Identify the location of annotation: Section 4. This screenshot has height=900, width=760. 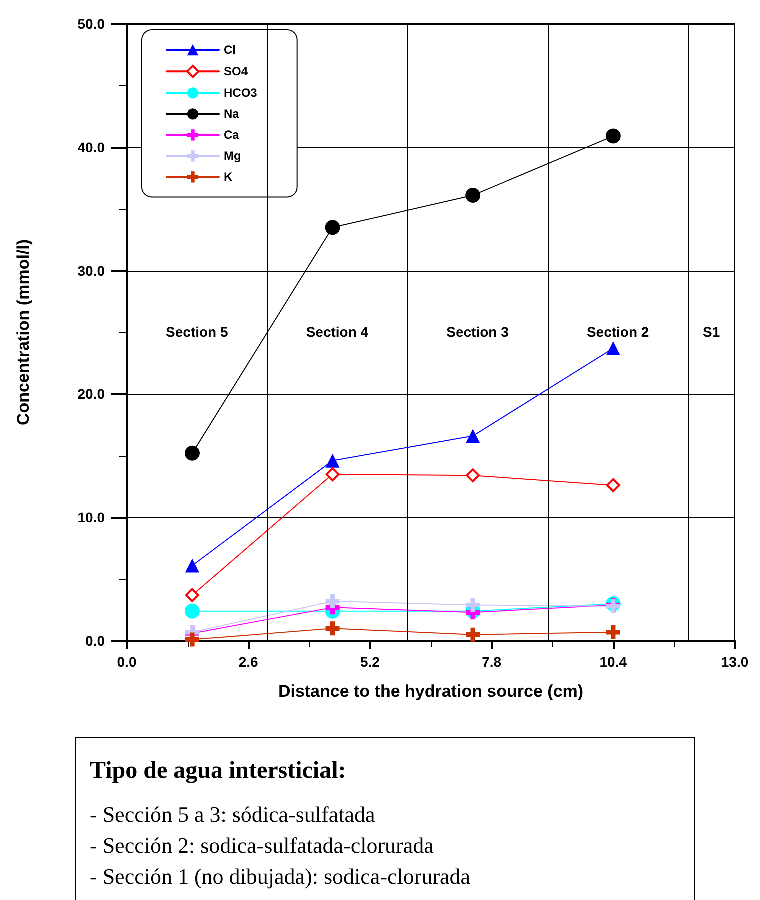
(337, 332).